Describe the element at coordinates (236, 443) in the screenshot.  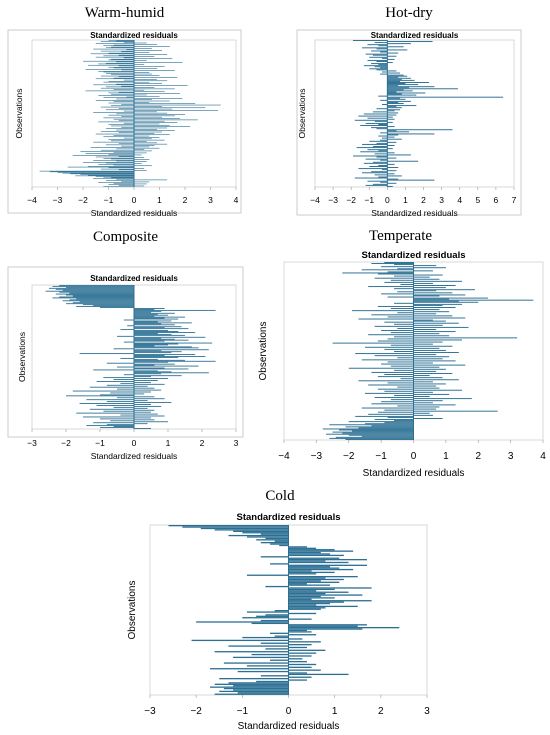
I see `x-tick-label: 3` at that location.